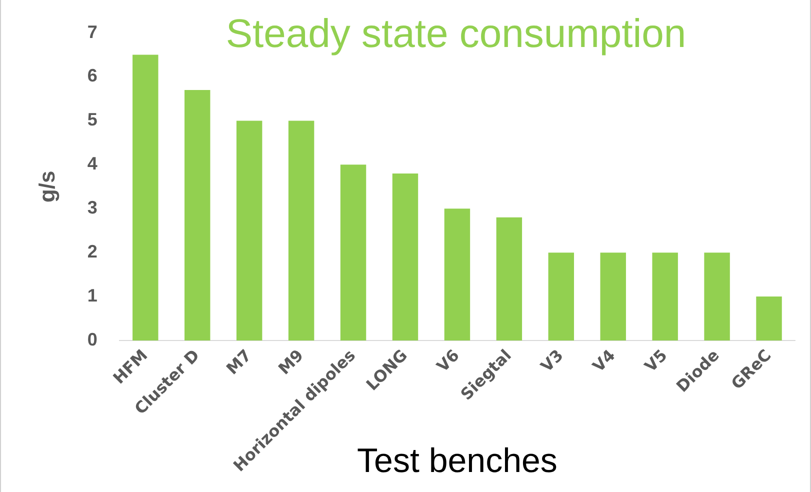 This screenshot has height=492, width=811. What do you see at coordinates (92, 296) in the screenshot?
I see `y-tick-label: 1` at bounding box center [92, 296].